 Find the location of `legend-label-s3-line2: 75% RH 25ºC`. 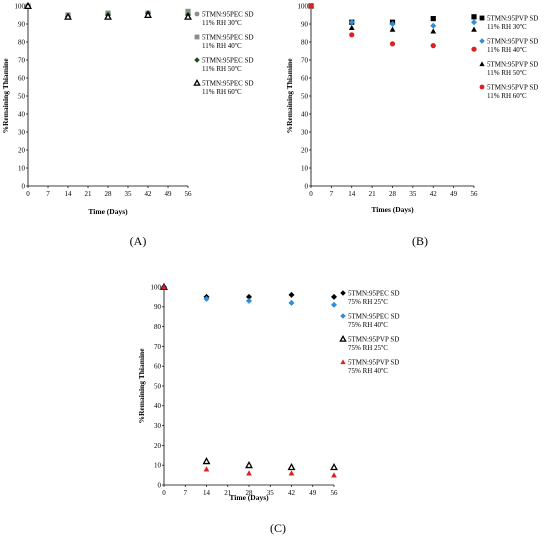

legend-label-s3-line2: 75% RH 25ºC is located at coordinates (368, 348).